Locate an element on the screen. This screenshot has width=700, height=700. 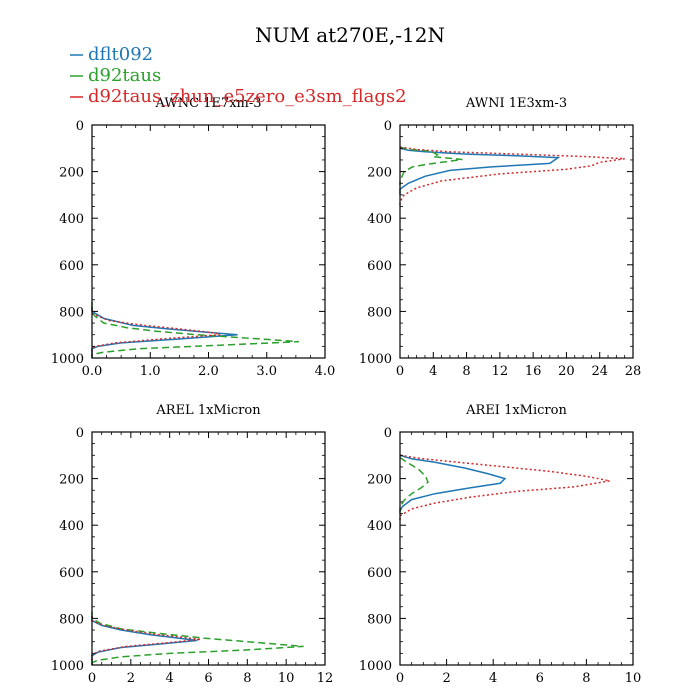
x-tick-label: 16 is located at coordinates (533, 371).